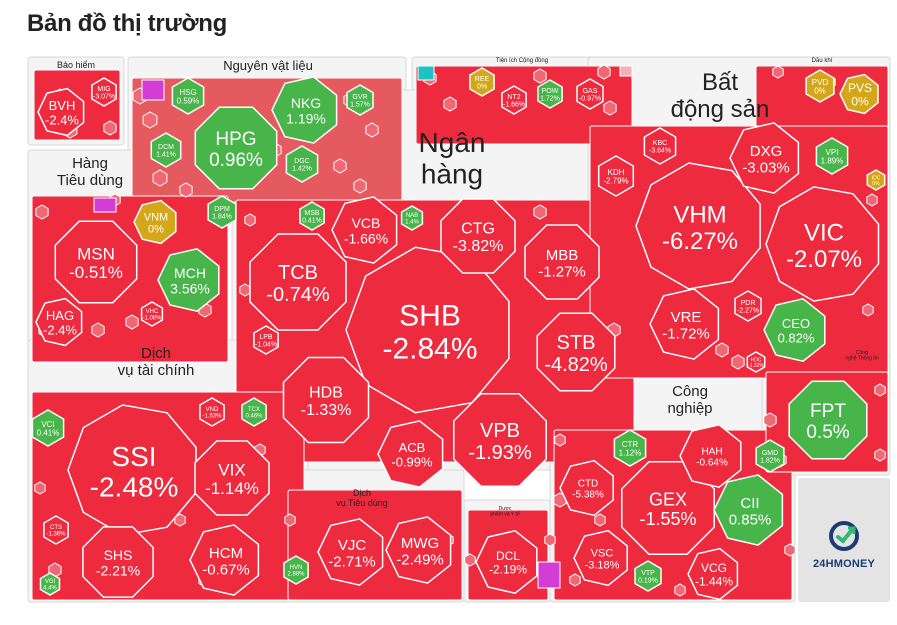 The width and height of the screenshot is (897, 625). Describe the element at coordinates (750, 519) in the screenshot. I see `stock-change: 0.85%` at that location.